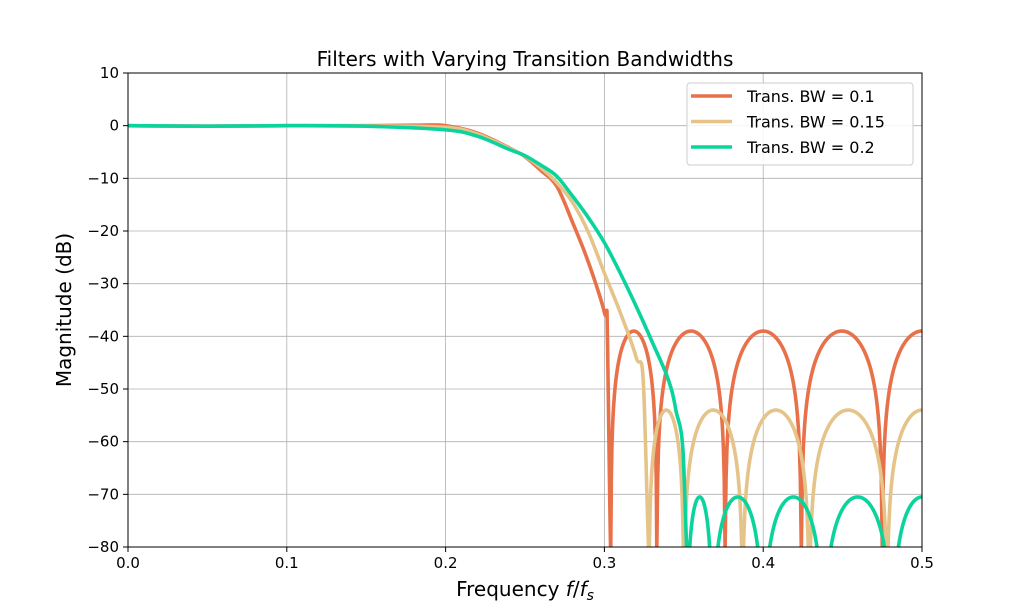 The height and width of the screenshot is (614, 1024). Describe the element at coordinates (815, 122) in the screenshot. I see `legend-label-2: Trans. BW = 0.15` at that location.